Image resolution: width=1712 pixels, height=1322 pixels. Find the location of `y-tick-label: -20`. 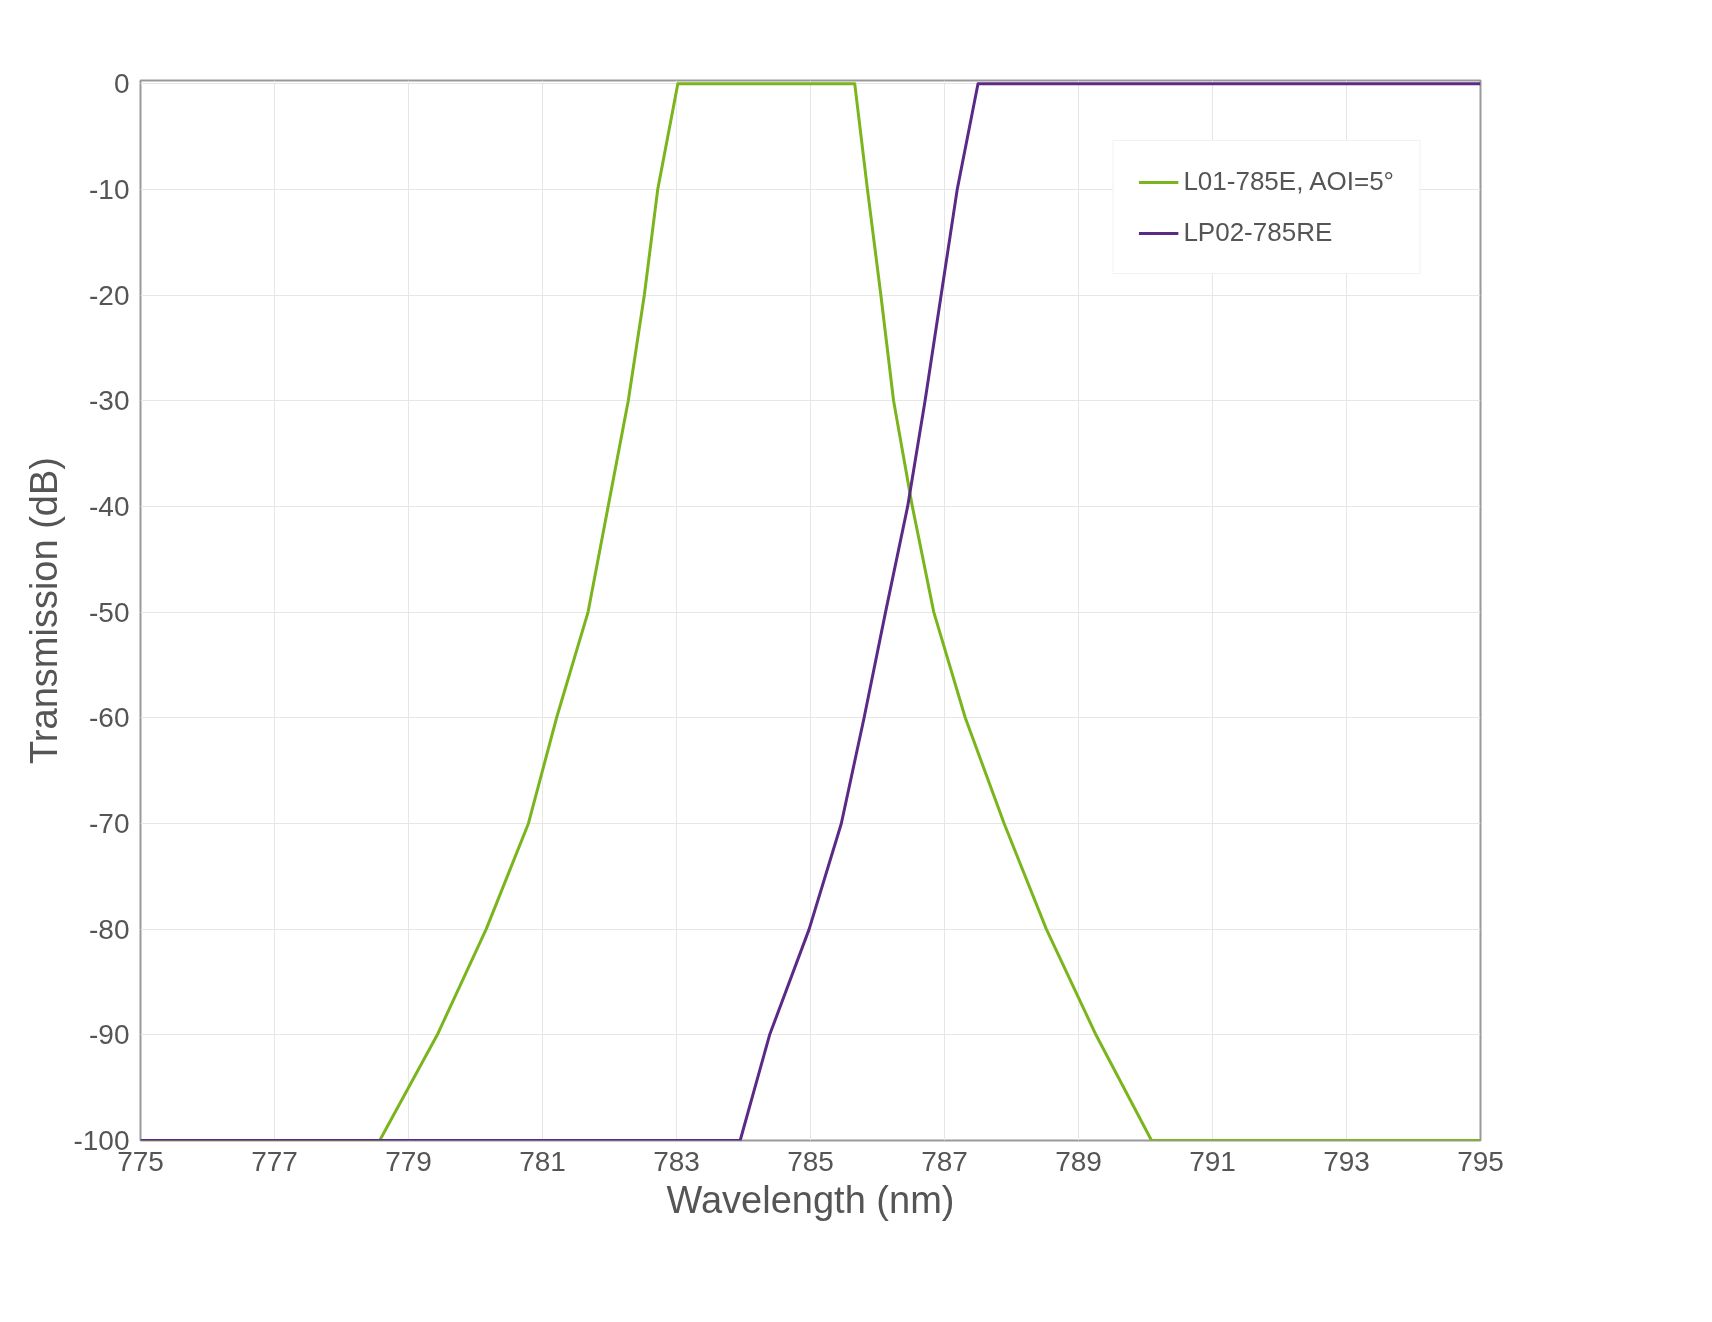

y-tick-label: -20 is located at coordinates (109, 295).